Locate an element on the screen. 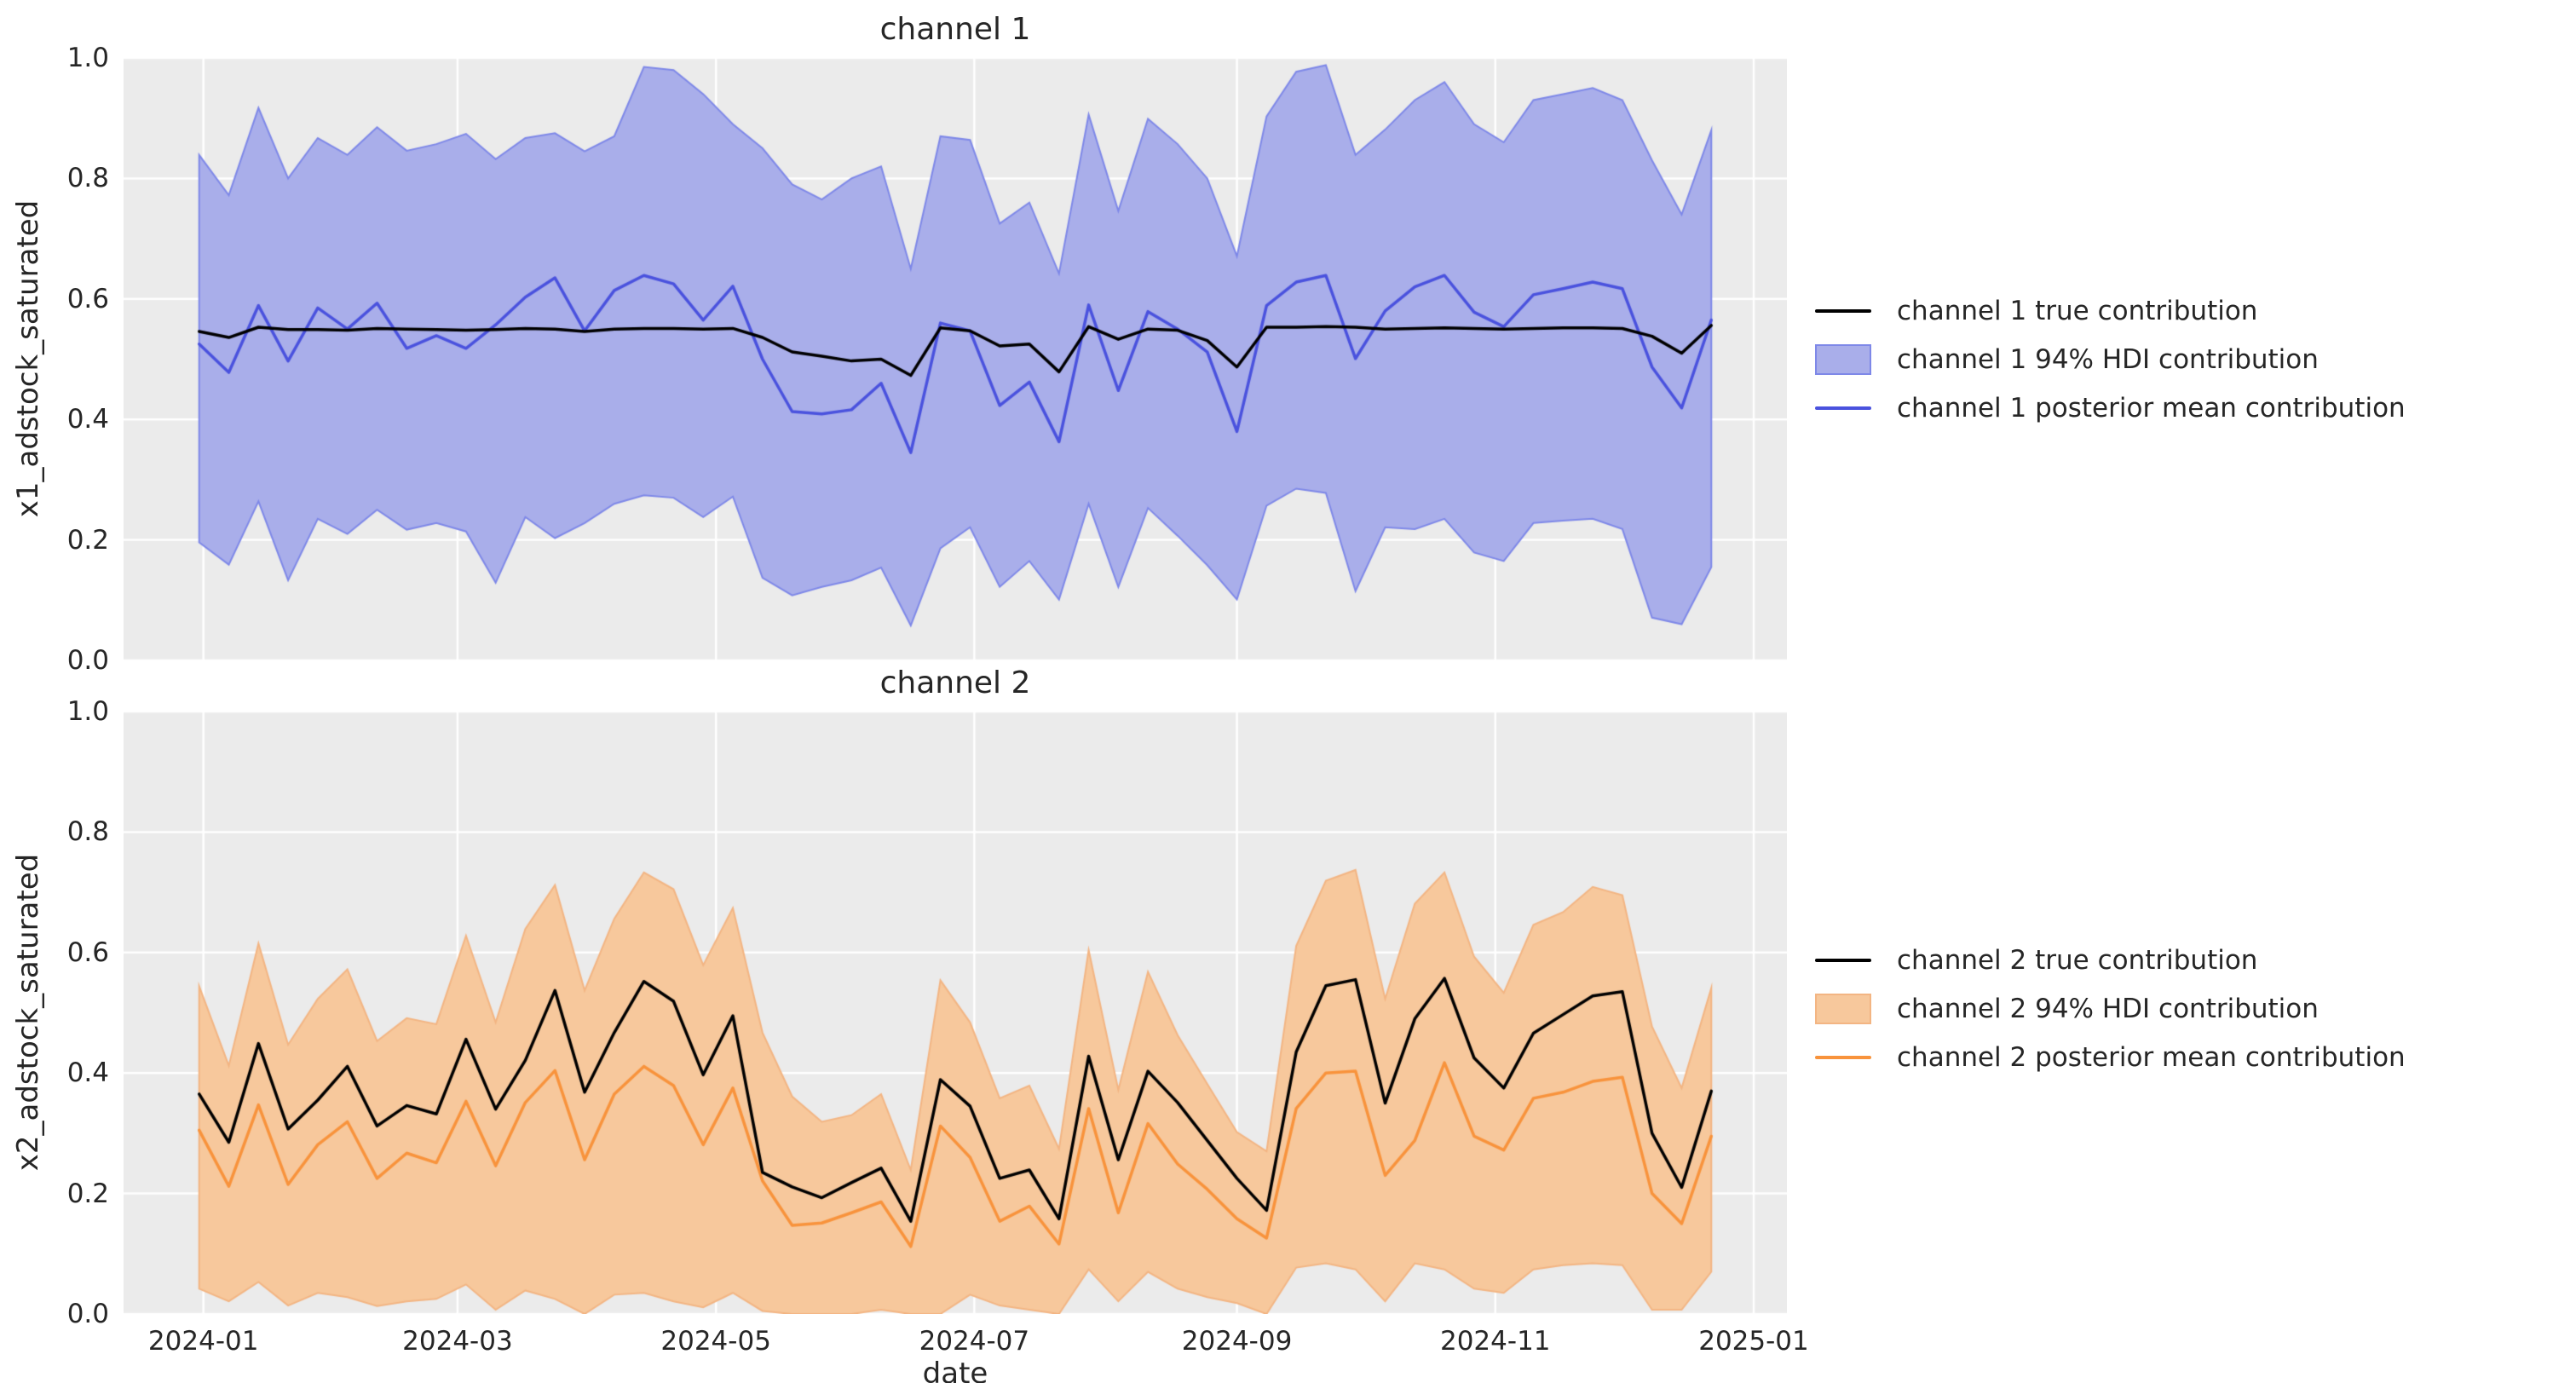 This screenshot has height=1383, width=2576. legend-item: channel 1 true contribution is located at coordinates (2110, 310).